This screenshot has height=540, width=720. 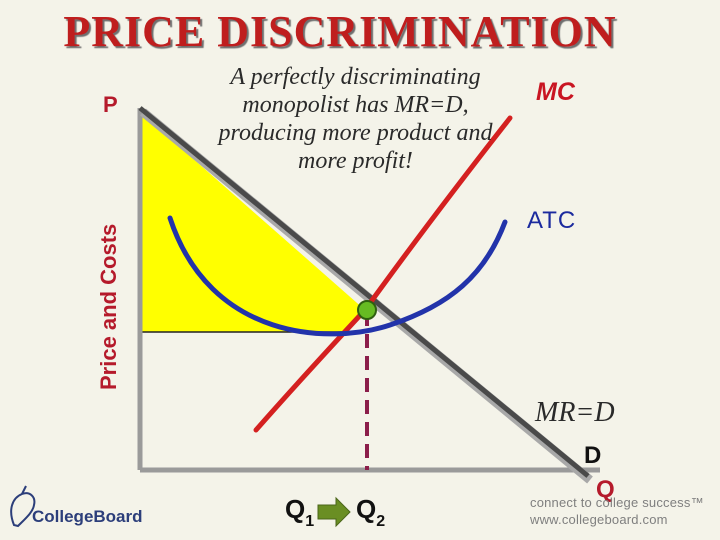 I want to click on collegeboard-logo-text: CollegeBoard, so click(x=87, y=516).